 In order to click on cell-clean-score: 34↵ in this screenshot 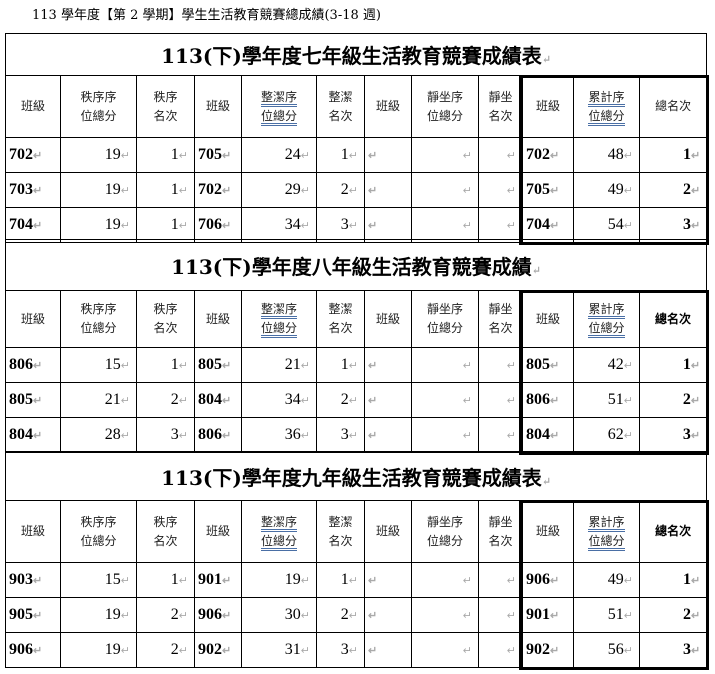, I will do `click(279, 400)`.